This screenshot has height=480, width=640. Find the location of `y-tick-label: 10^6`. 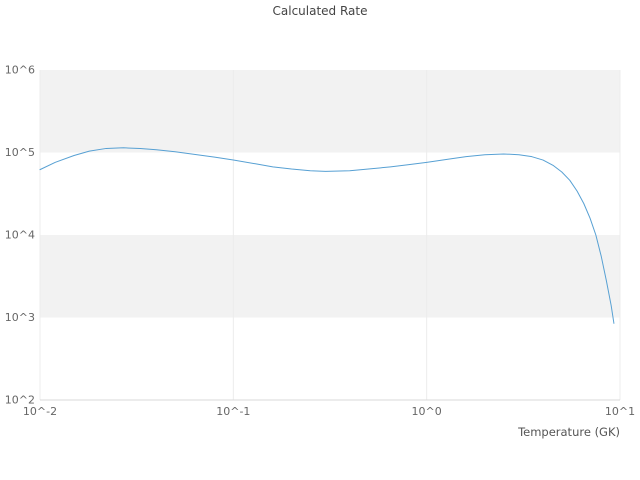

y-tick-label: 10^6 is located at coordinates (20, 70).